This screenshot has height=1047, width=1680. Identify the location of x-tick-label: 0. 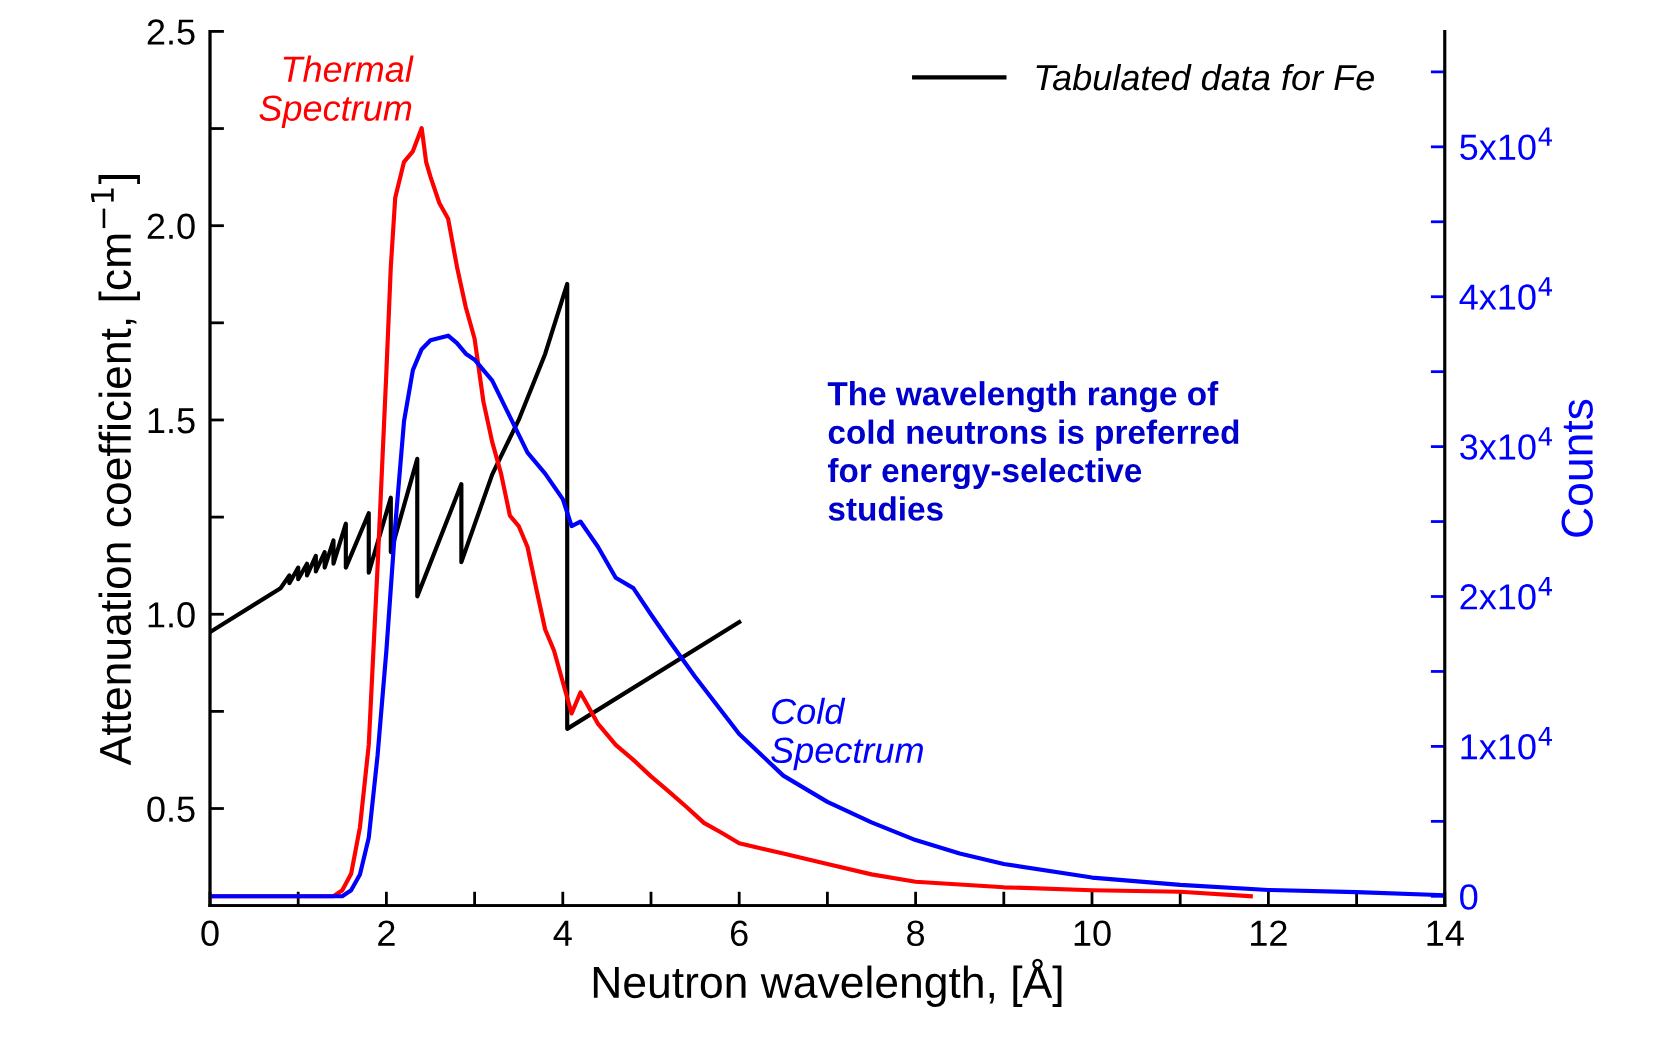
(210, 933).